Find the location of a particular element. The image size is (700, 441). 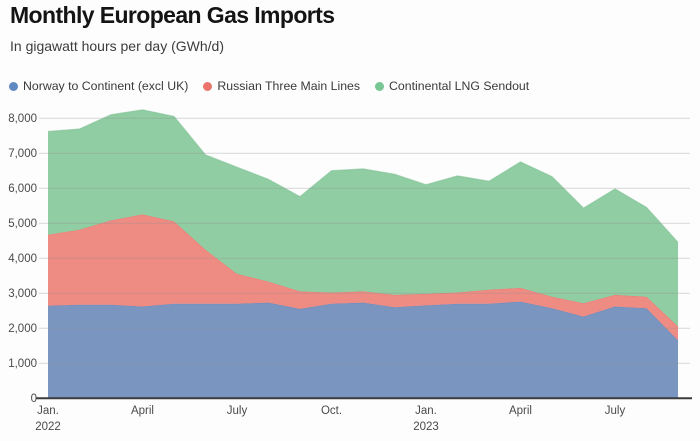

legend-item-2: Continental LNG Sendout is located at coordinates (452, 86).